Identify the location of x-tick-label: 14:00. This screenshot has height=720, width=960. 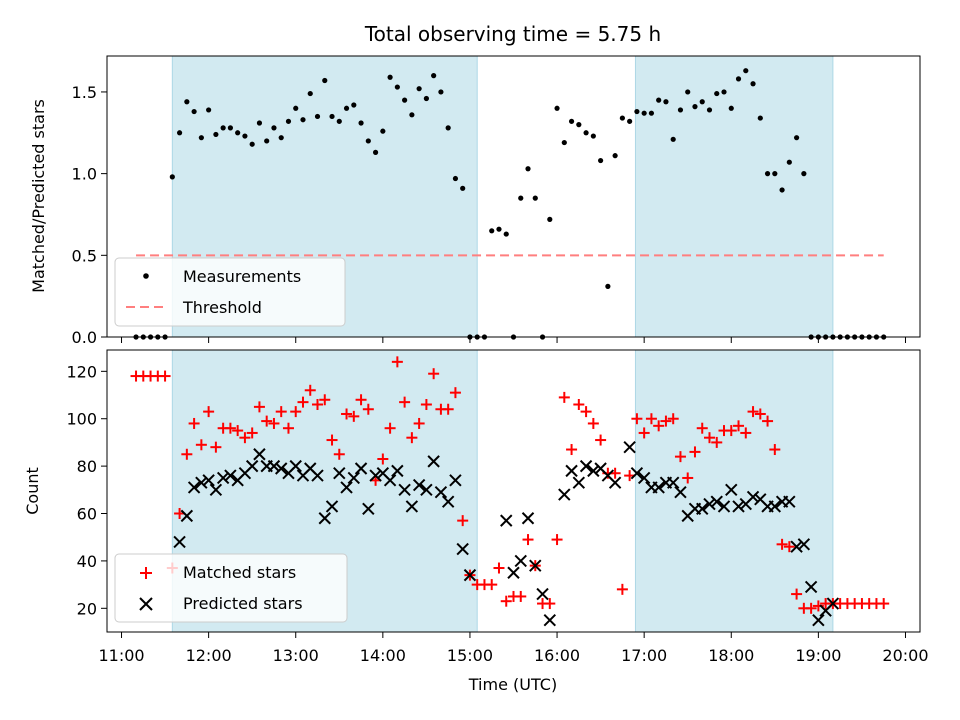
(383, 655).